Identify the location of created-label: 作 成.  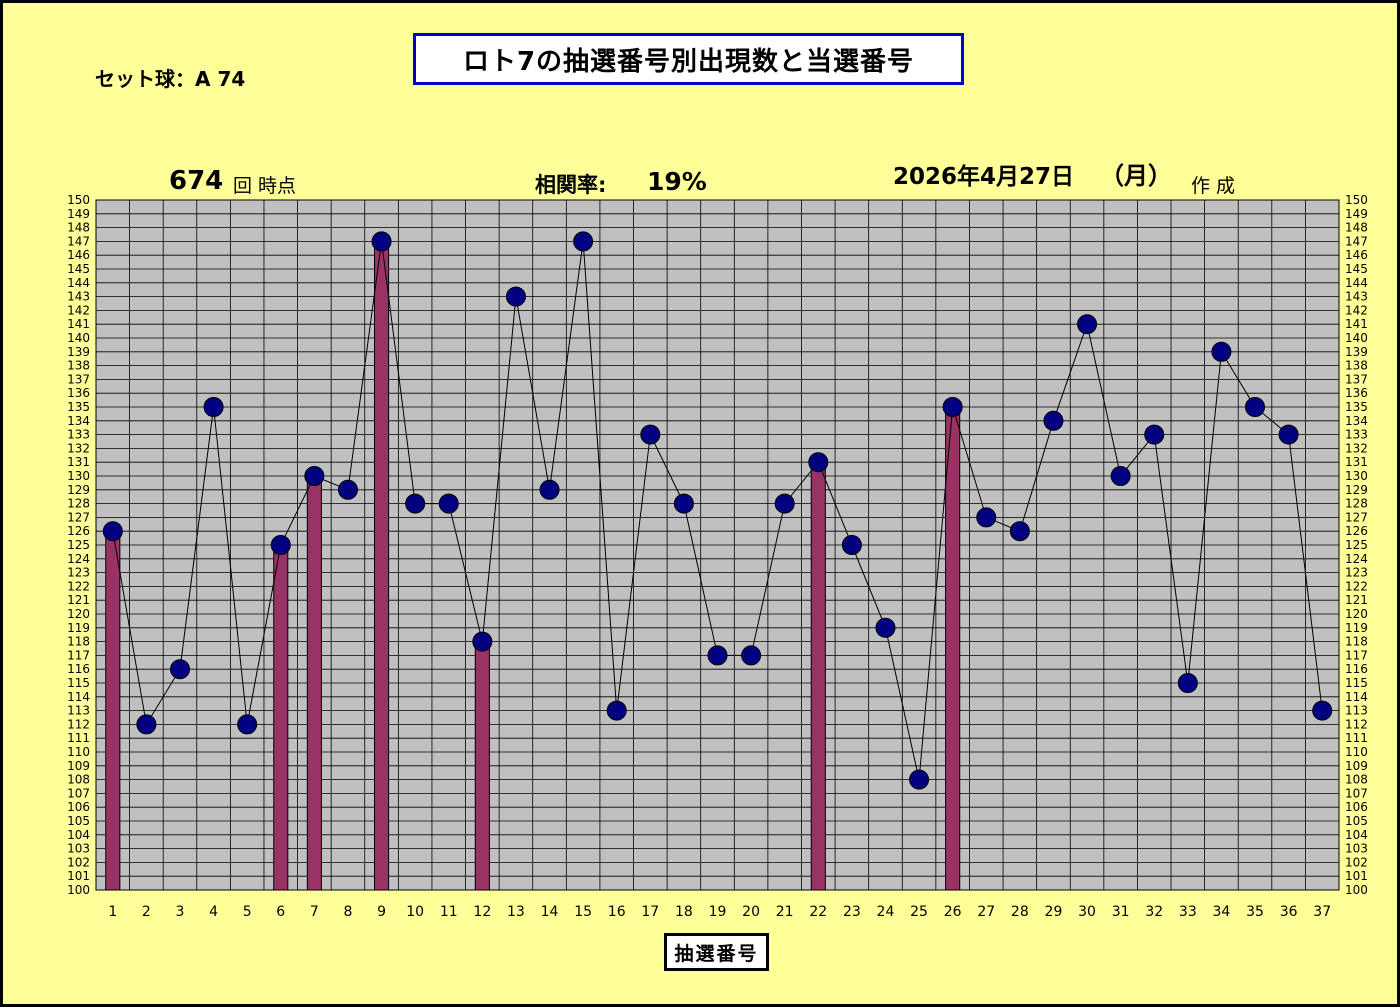
(1213, 186).